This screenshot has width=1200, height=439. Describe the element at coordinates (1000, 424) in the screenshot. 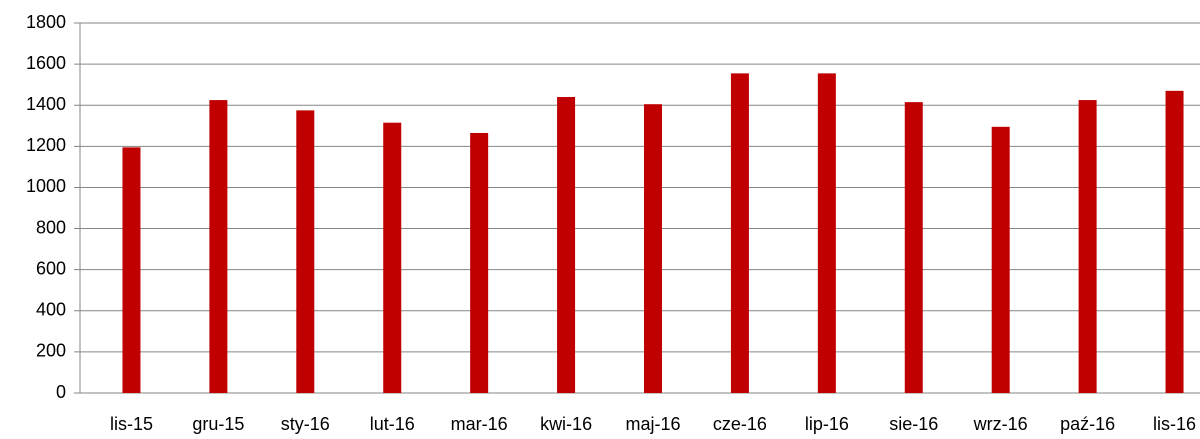

I see `x-tick-label: wrz-16` at that location.